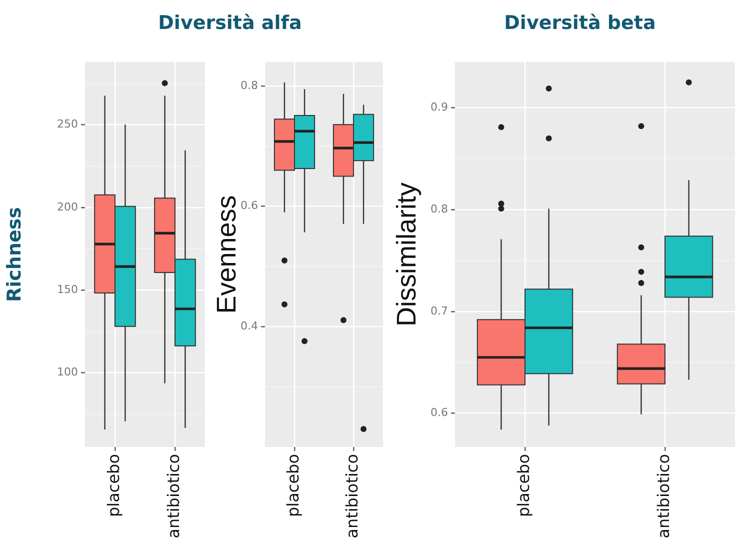 Image resolution: width=740 pixels, height=553 pixels. What do you see at coordinates (67, 124) in the screenshot?
I see `y-tick-label: 250` at bounding box center [67, 124].